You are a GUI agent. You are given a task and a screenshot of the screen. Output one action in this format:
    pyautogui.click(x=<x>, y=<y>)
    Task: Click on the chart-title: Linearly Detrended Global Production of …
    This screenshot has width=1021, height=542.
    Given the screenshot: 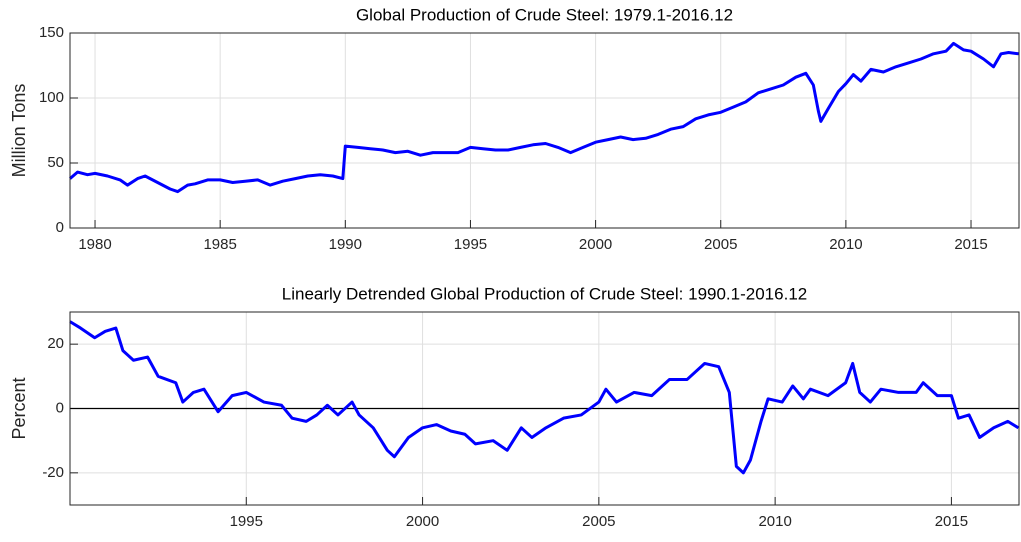 What is the action you would take?
    pyautogui.click(x=544, y=293)
    